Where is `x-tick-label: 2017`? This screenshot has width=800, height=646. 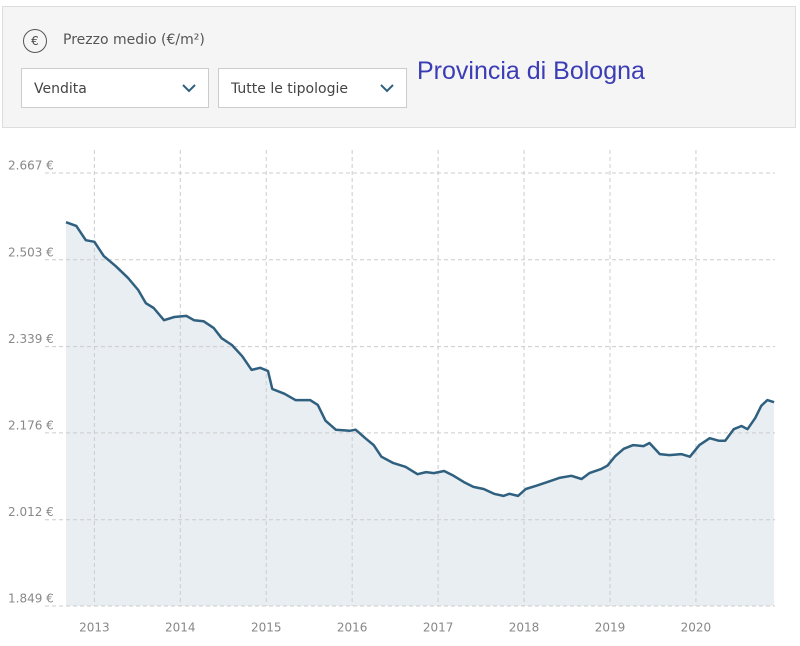
x-tick-label: 2017 is located at coordinates (438, 628).